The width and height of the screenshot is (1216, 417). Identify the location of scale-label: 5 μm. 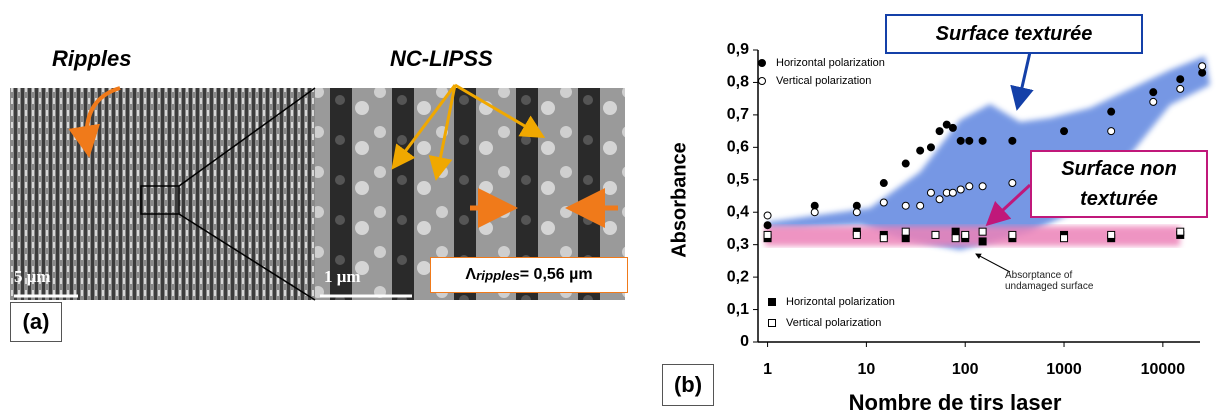
(32, 276).